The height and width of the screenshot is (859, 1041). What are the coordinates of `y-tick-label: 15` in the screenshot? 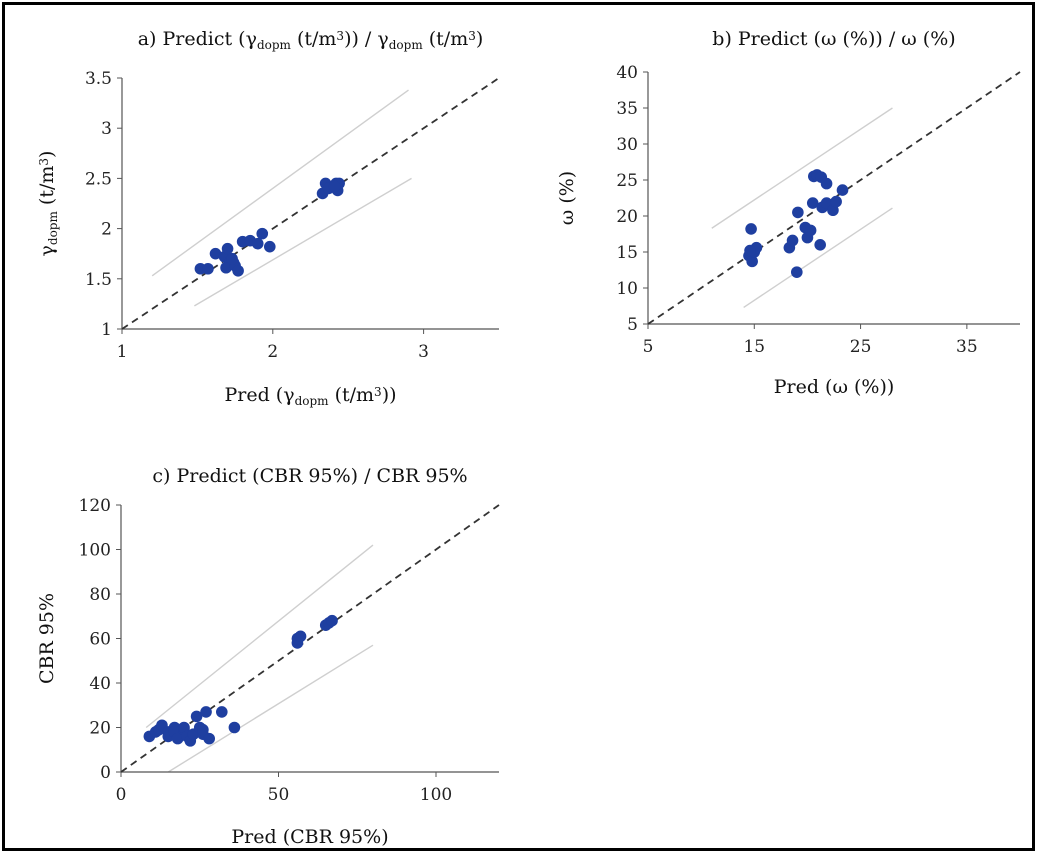 It's located at (627, 253).